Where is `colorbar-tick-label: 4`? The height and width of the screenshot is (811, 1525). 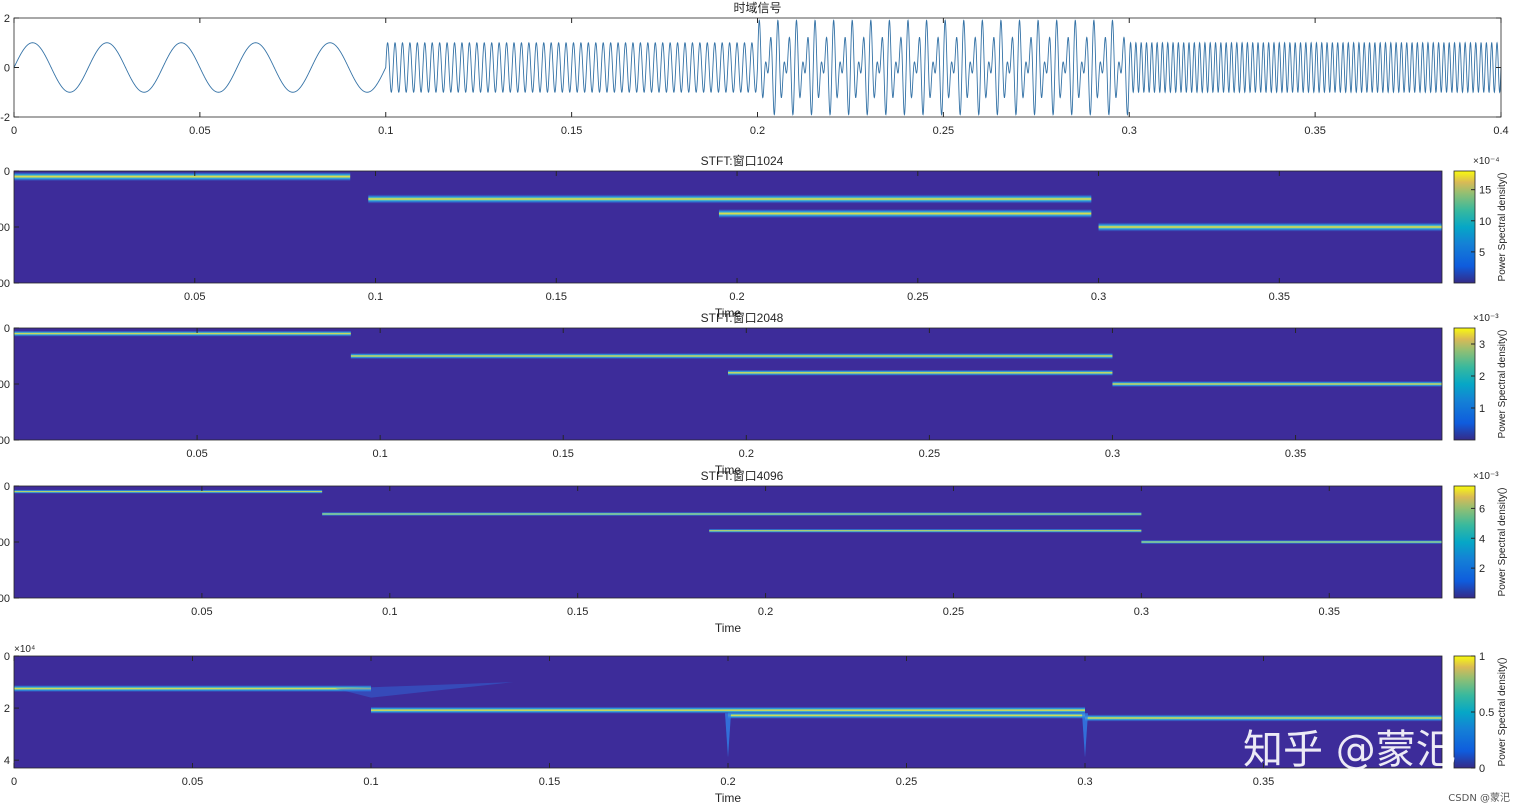 colorbar-tick-label: 4 is located at coordinates (1482, 539).